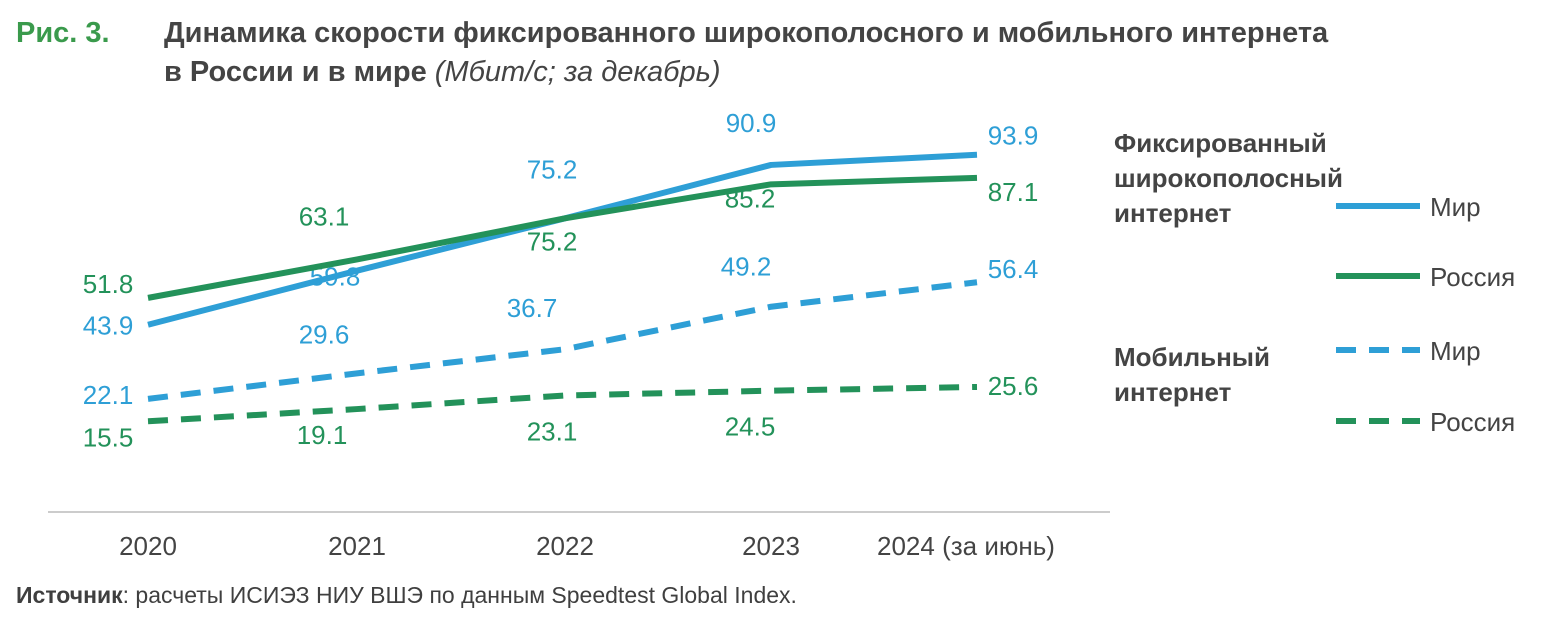 The width and height of the screenshot is (1560, 630). I want to click on data-label: 29.6, so click(324, 334).